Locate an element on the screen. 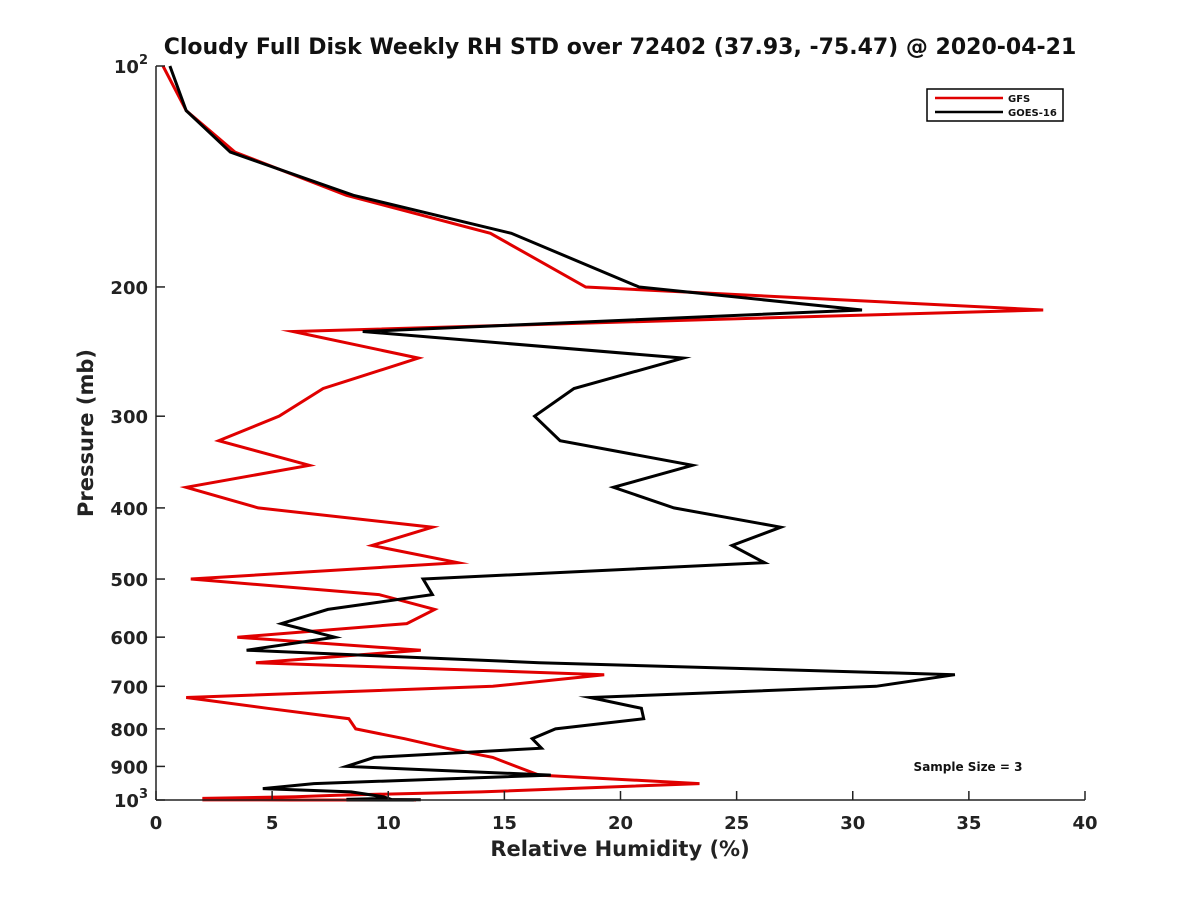 The width and height of the screenshot is (1200, 900). x-axis-label: Relative Humidity (%) is located at coordinates (619, 849).